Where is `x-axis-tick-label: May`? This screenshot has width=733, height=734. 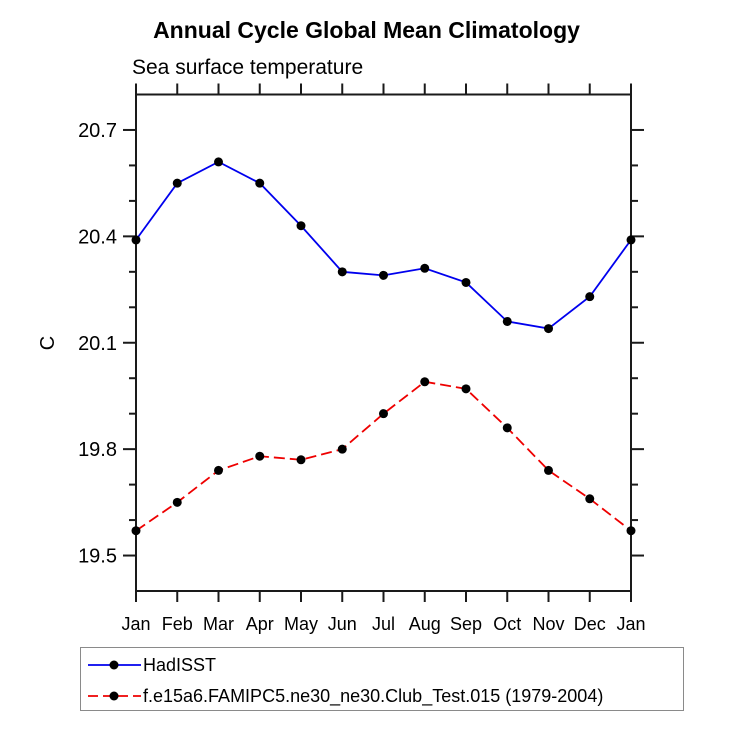
x-axis-tick-label: May is located at coordinates (301, 624).